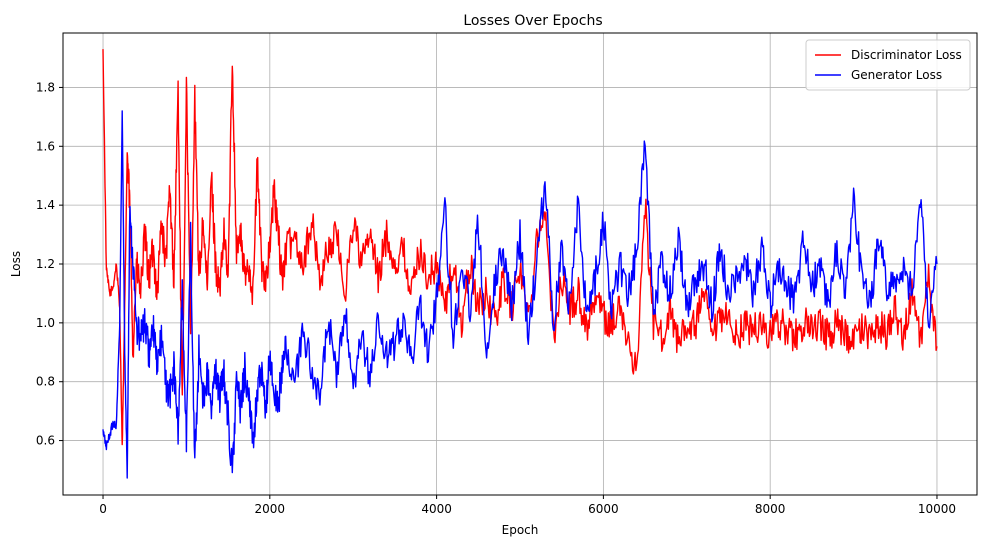 The image size is (1001, 547). Describe the element at coordinates (520, 530) in the screenshot. I see `x-axis-label: Epoch` at that location.